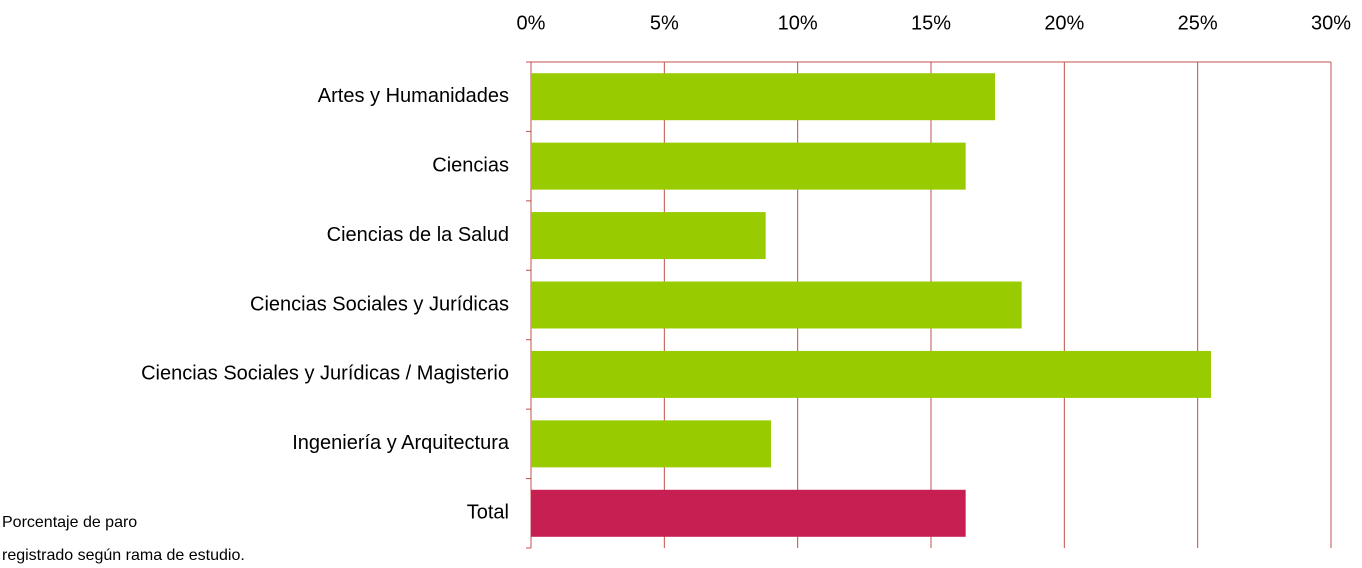  What do you see at coordinates (123, 555) in the screenshot?
I see `caption: registrado según rama de estudio.` at bounding box center [123, 555].